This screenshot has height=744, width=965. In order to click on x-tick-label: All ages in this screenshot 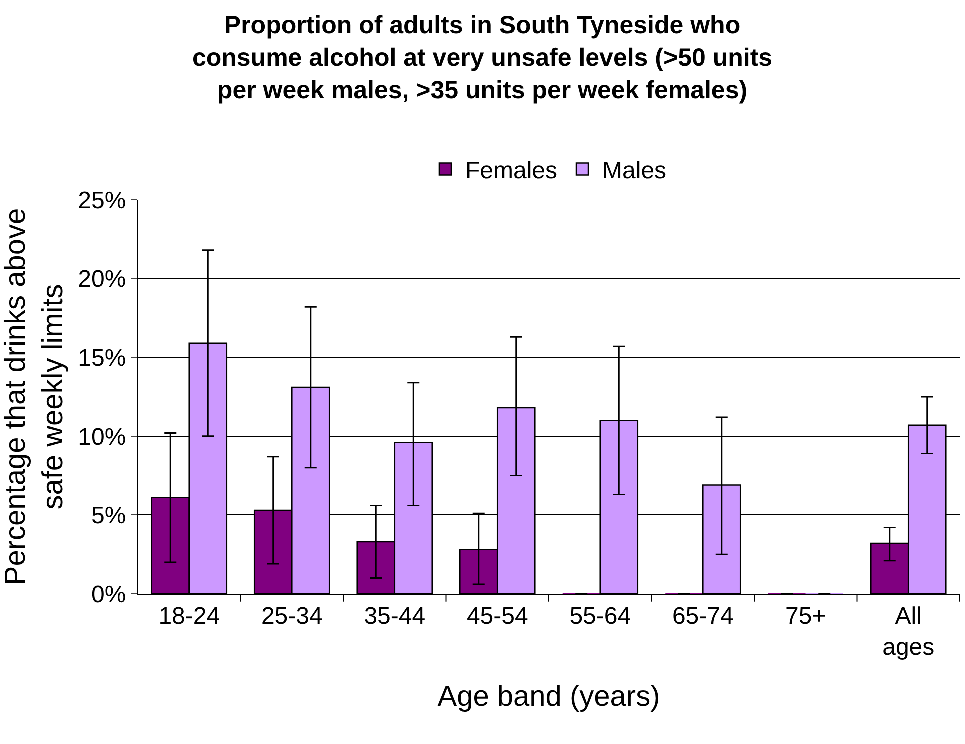, I will do `click(908, 631)`.